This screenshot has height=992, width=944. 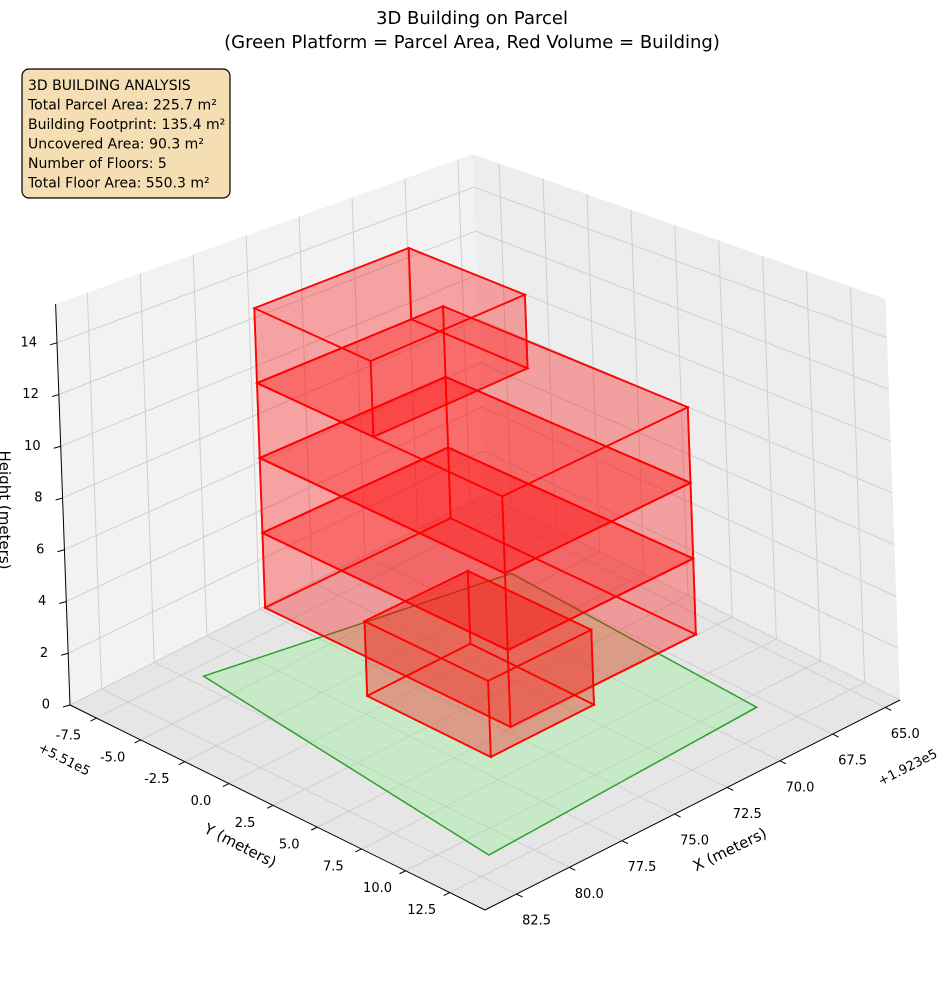 I want to click on info-box, so click(x=126, y=133).